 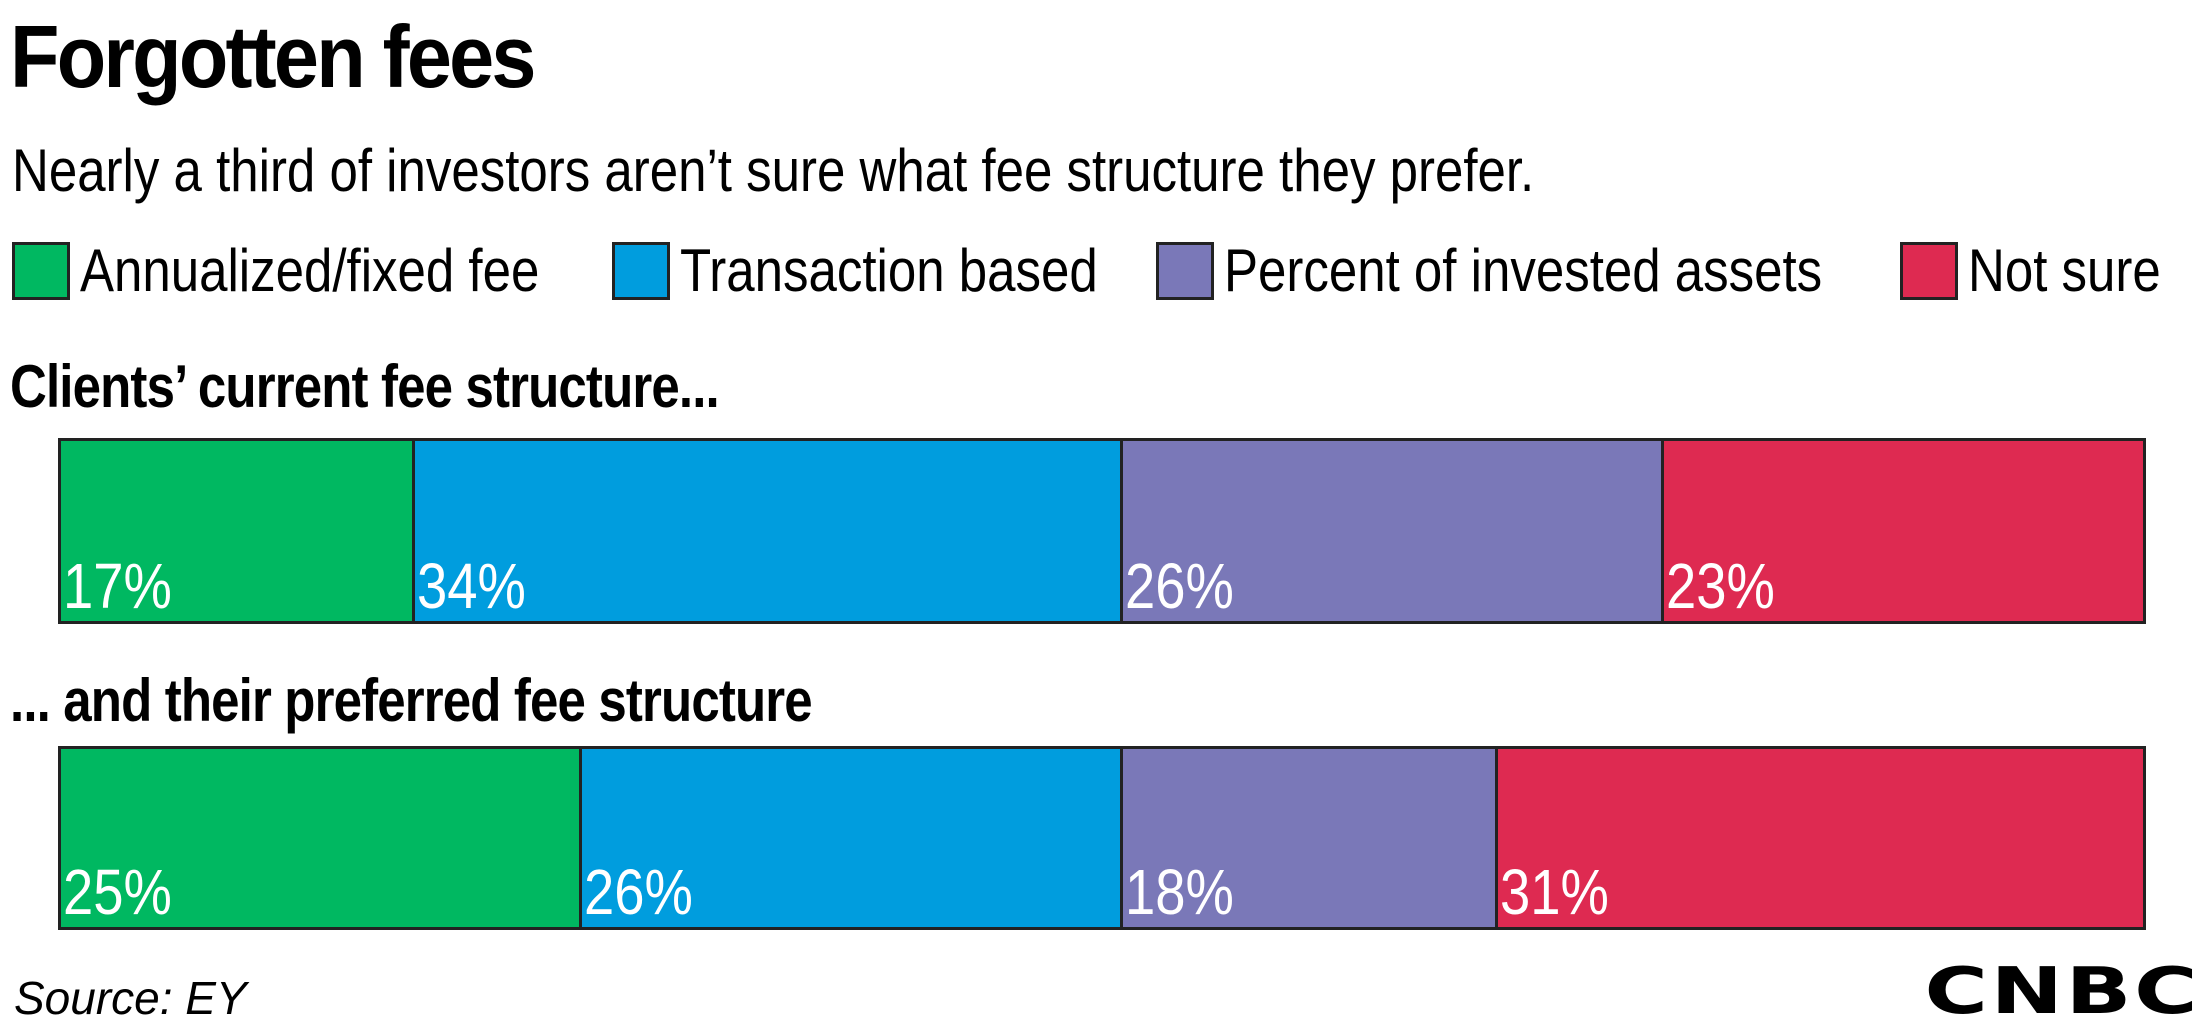 I want to click on bar-label-not-sure-0: 23%, so click(x=1721, y=586).